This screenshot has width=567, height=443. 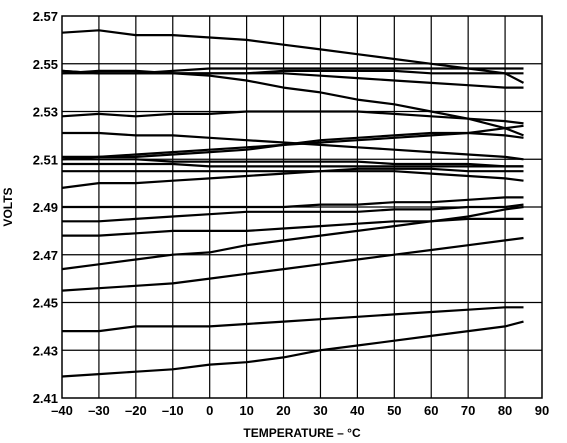 What do you see at coordinates (542, 410) in the screenshot?
I see `x-tick-label: 90` at bounding box center [542, 410].